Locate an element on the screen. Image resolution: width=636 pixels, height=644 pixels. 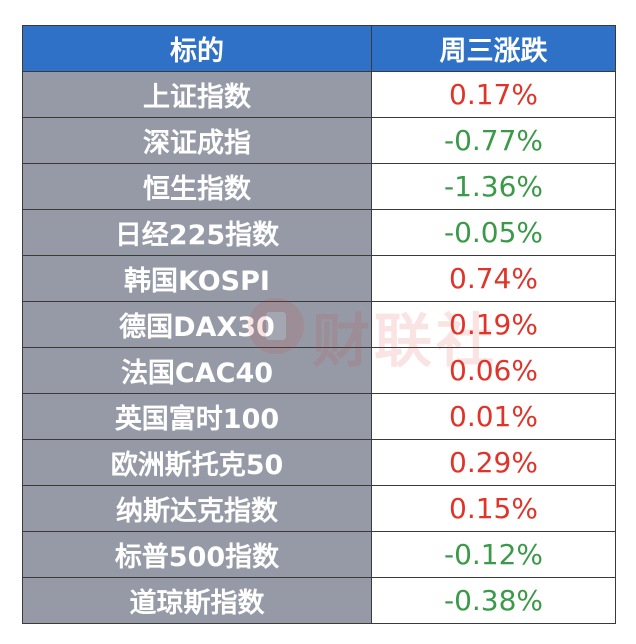
table-row: 日经225指数 -0.05% is located at coordinates (319, 232).